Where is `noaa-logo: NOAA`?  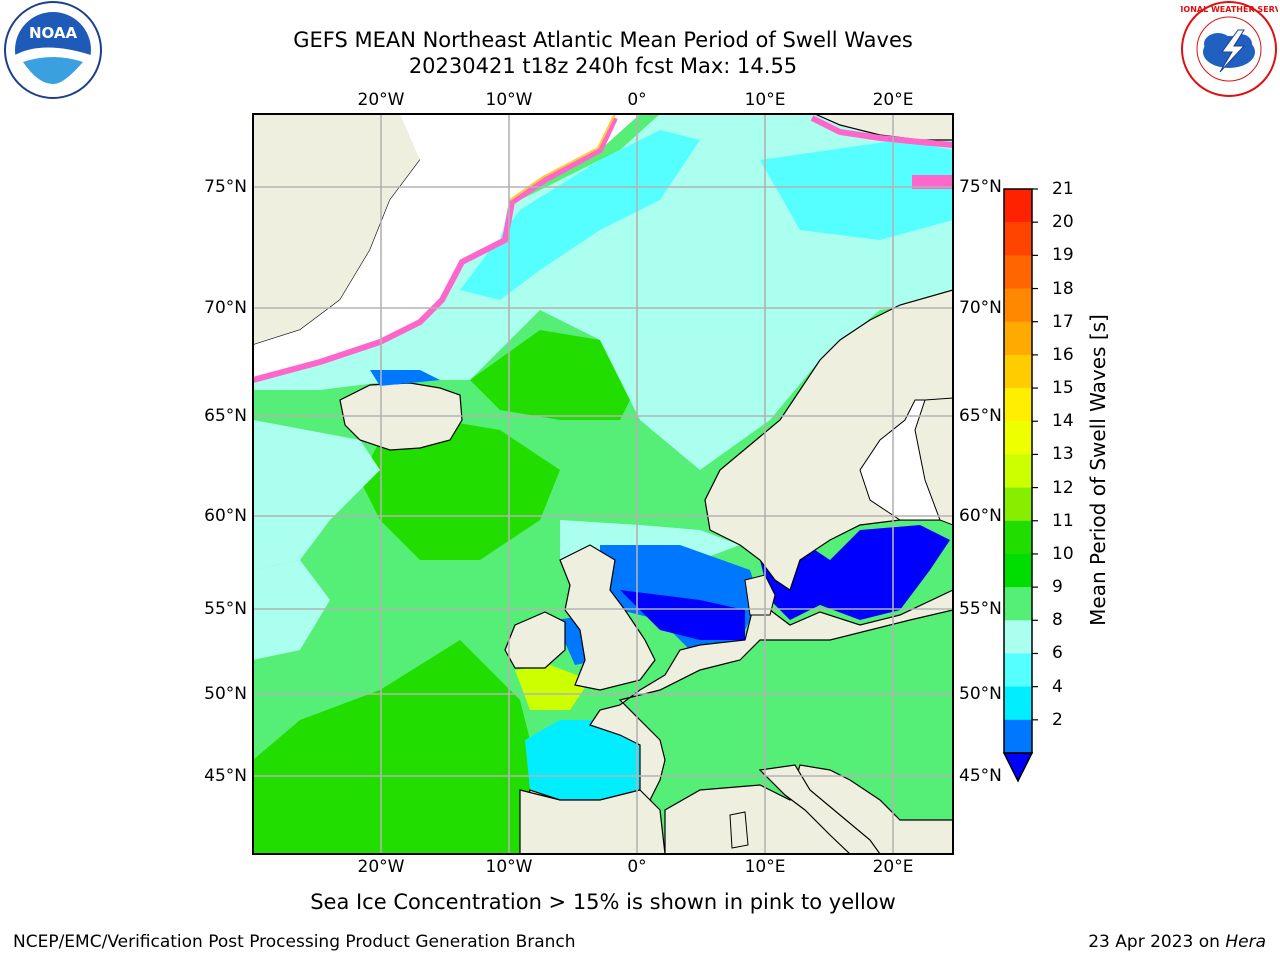 noaa-logo: NOAA is located at coordinates (53, 50).